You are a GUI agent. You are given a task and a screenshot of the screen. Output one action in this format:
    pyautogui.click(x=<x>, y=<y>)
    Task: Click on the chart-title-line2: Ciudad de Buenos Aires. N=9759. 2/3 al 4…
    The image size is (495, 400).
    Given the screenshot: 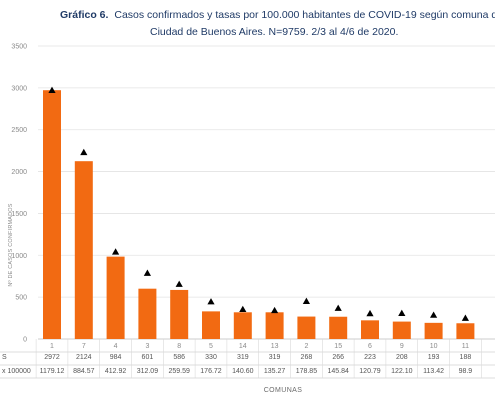 What is the action you would take?
    pyautogui.click(x=274, y=32)
    